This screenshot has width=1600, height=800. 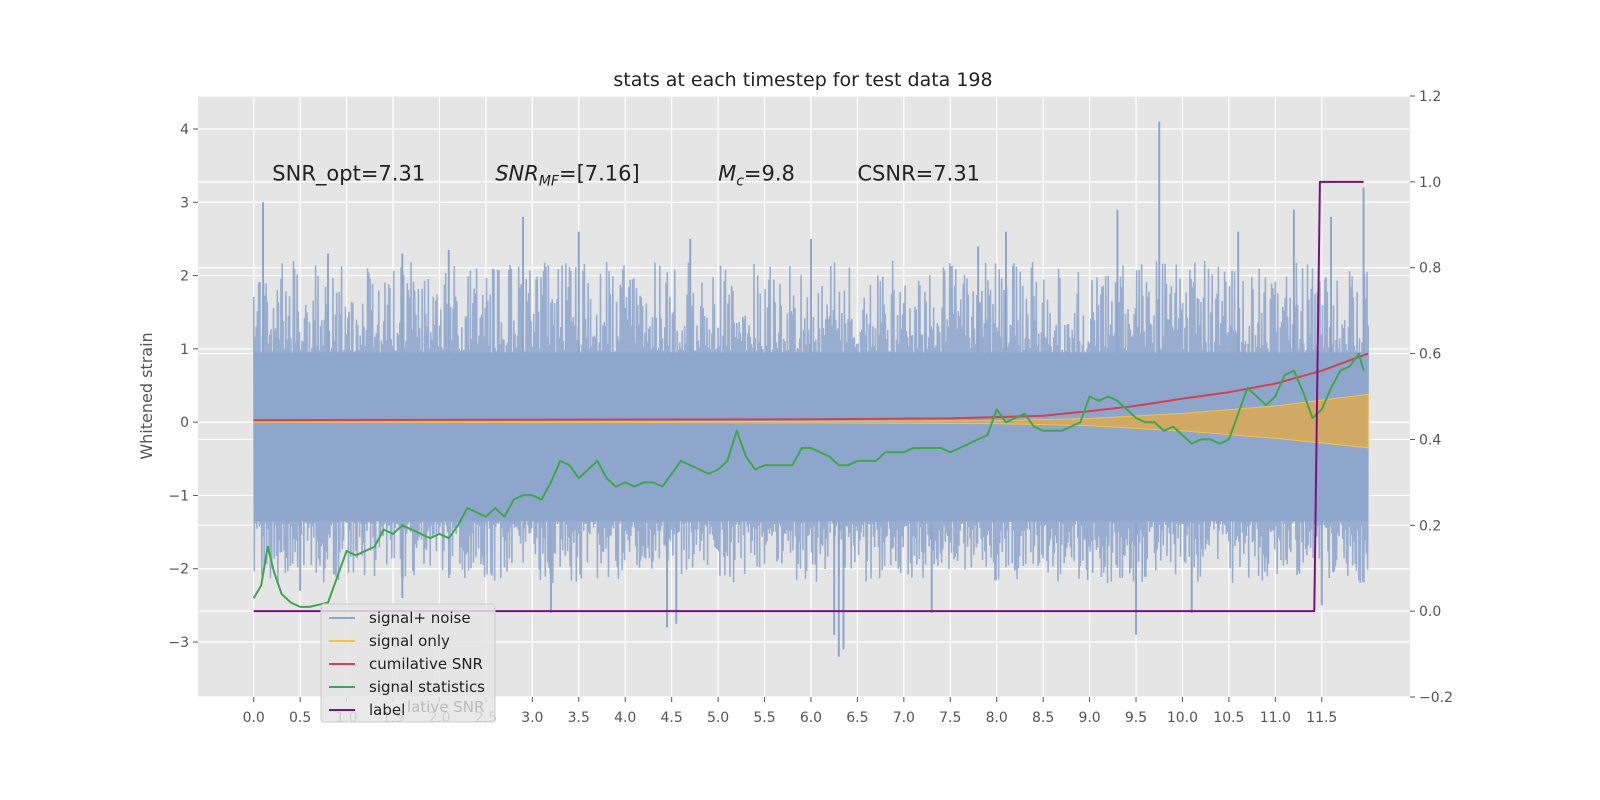 I want to click on y2-tick-label: −0.2, so click(x=1436, y=698).